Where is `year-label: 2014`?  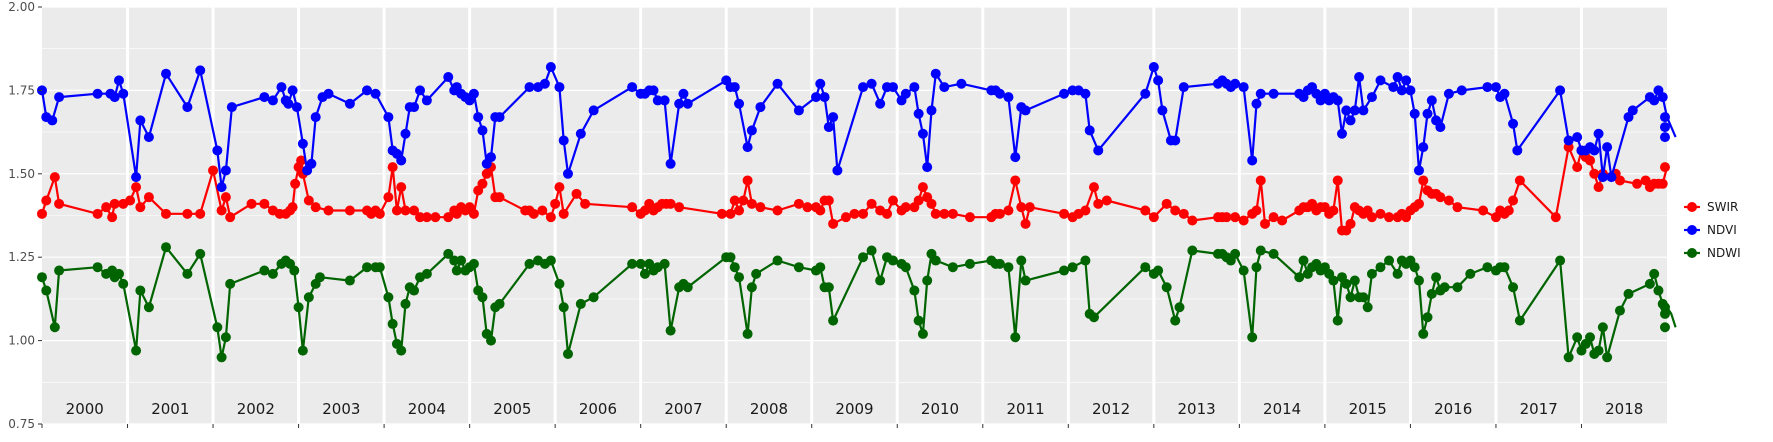 year-label: 2014 is located at coordinates (1282, 409).